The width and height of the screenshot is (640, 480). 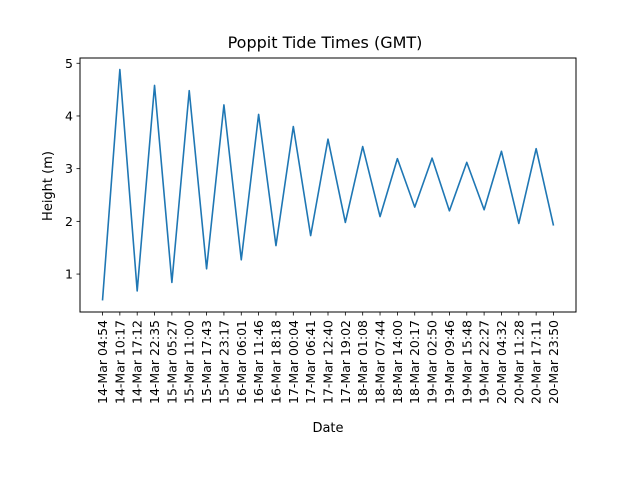 What do you see at coordinates (414, 362) in the screenshot?
I see `x-tick-label: 18-Mar 20:17` at bounding box center [414, 362].